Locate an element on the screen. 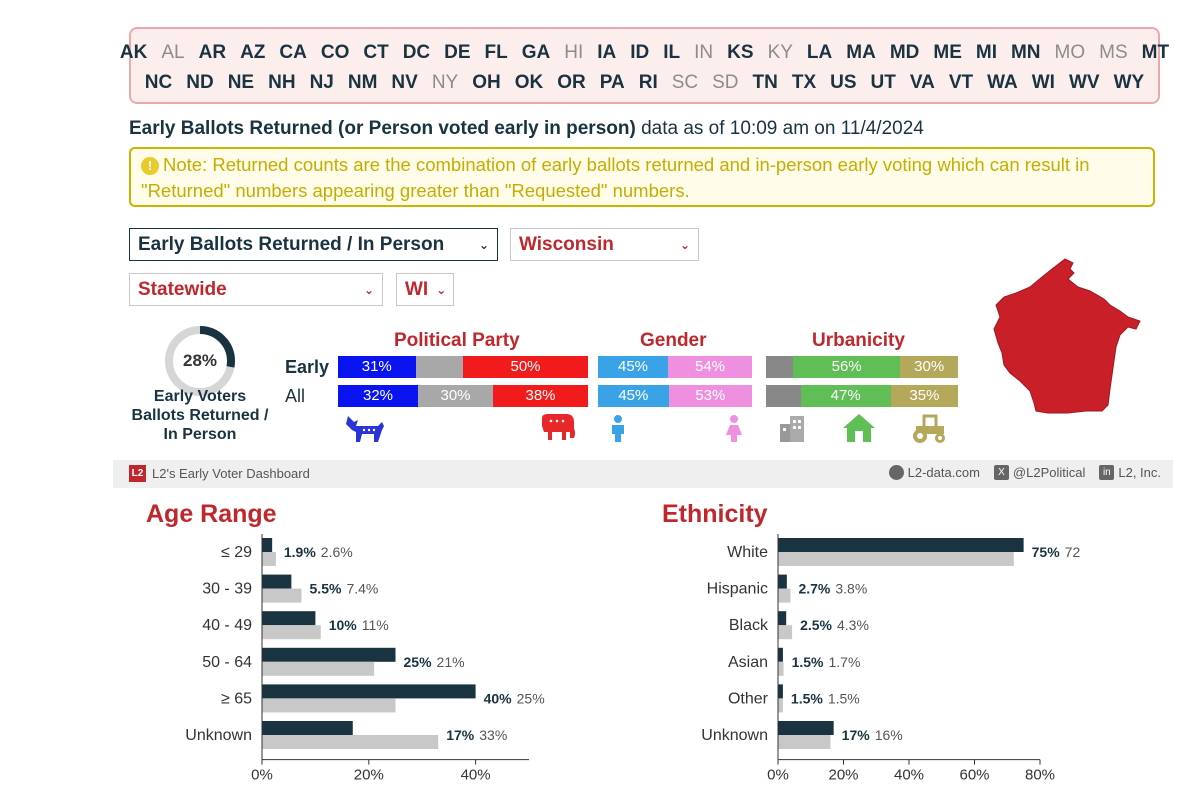 This screenshot has width=1200, height=787. state-ca: CA is located at coordinates (293, 52).